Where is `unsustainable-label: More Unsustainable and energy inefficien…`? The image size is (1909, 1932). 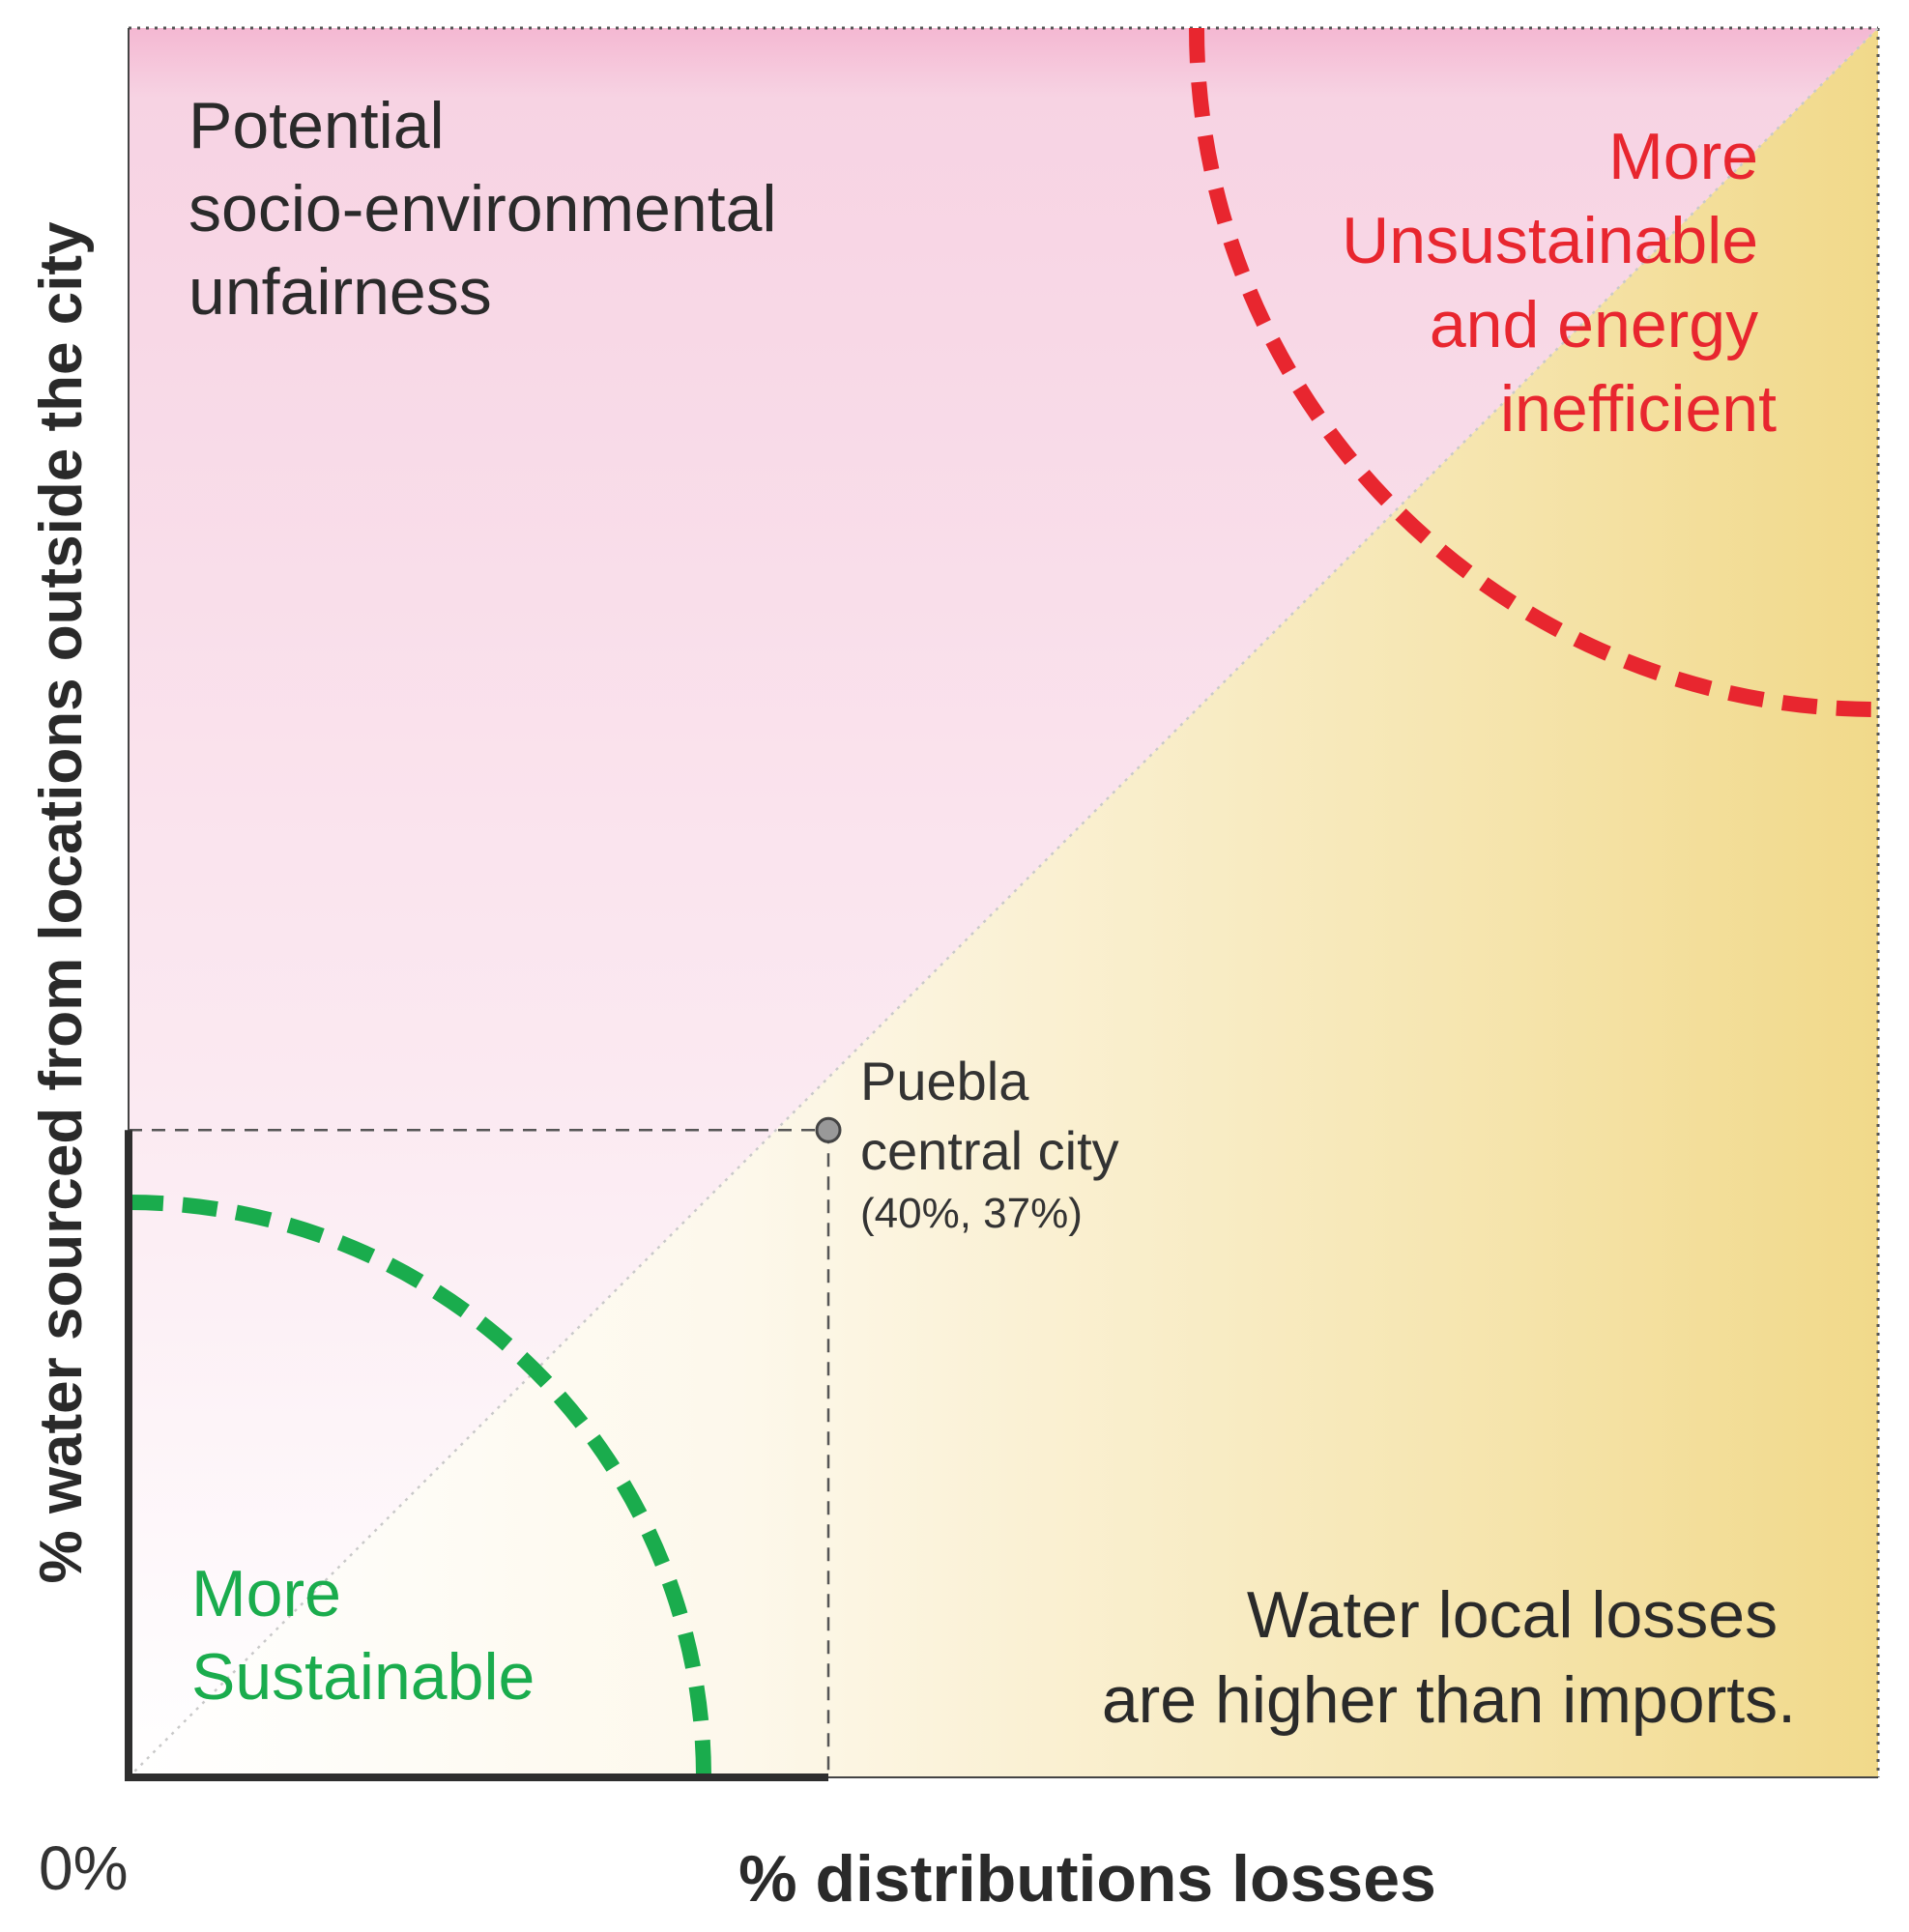 unsustainable-label: More Unsustainable and energy inefficien… is located at coordinates (1559, 283).